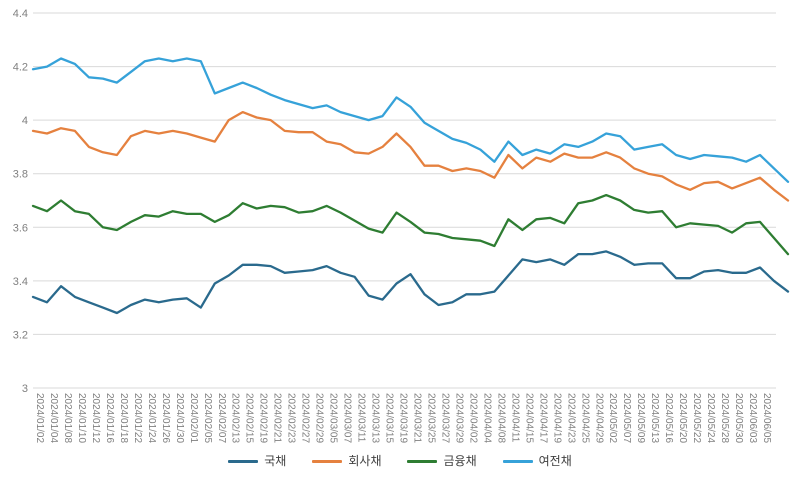 The width and height of the screenshot is (800, 479). I want to click on x-tick-label: 2024/03/29, so click(458, 418).